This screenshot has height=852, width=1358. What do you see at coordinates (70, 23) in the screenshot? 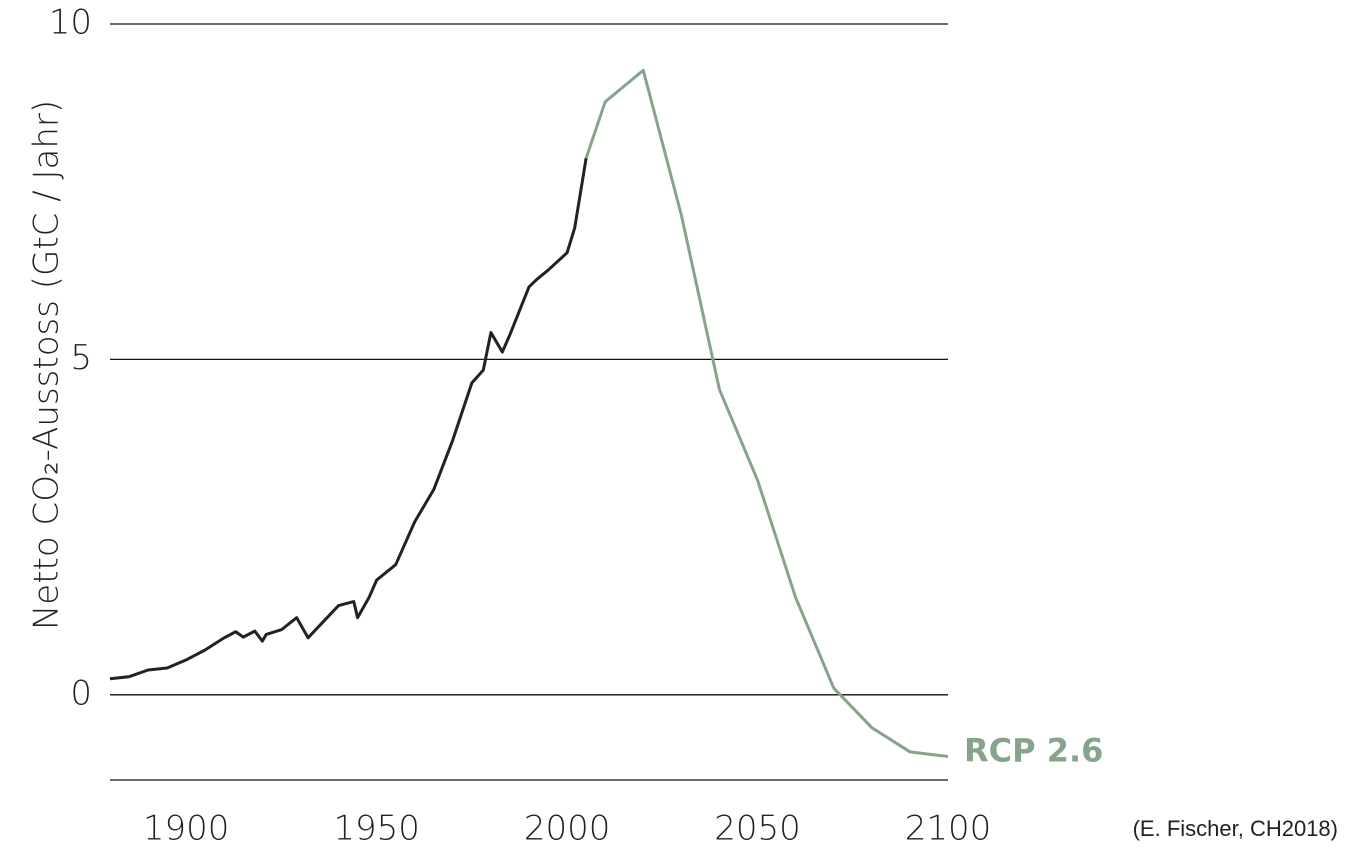
I see `y-tick-label: 10` at bounding box center [70, 23].